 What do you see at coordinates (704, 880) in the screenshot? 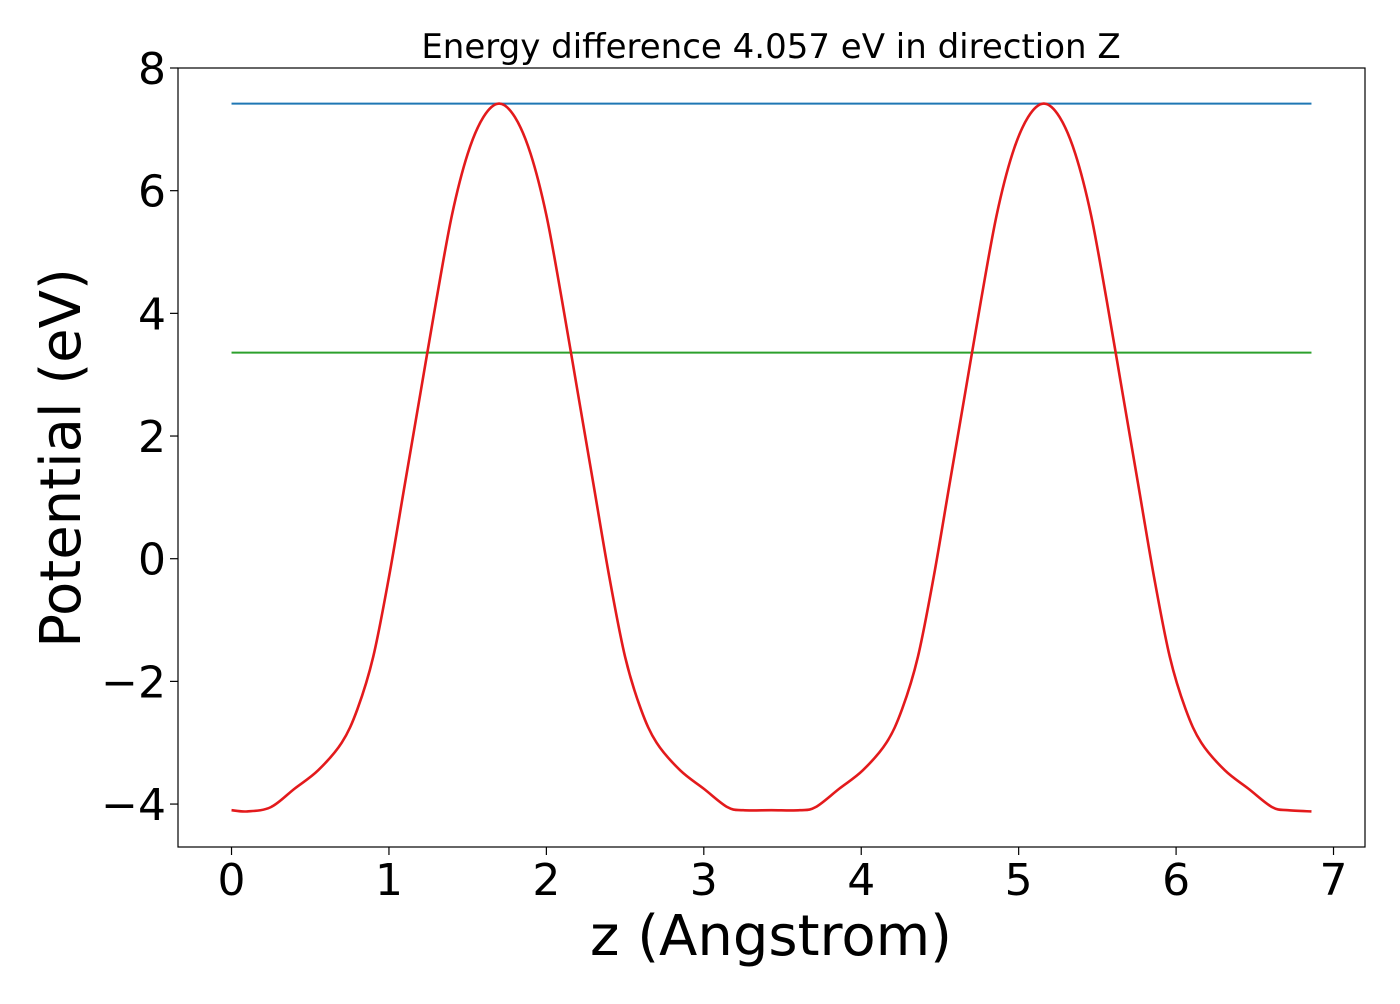
I see `x-tick-label: 3` at bounding box center [704, 880].